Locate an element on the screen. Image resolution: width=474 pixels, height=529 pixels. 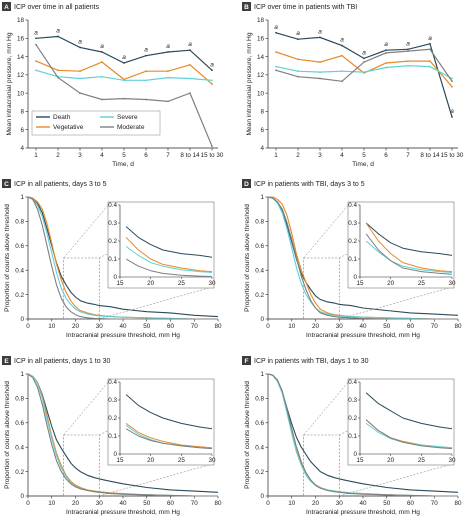
inset-x-tick-label: 20 is located at coordinates (391, 460).